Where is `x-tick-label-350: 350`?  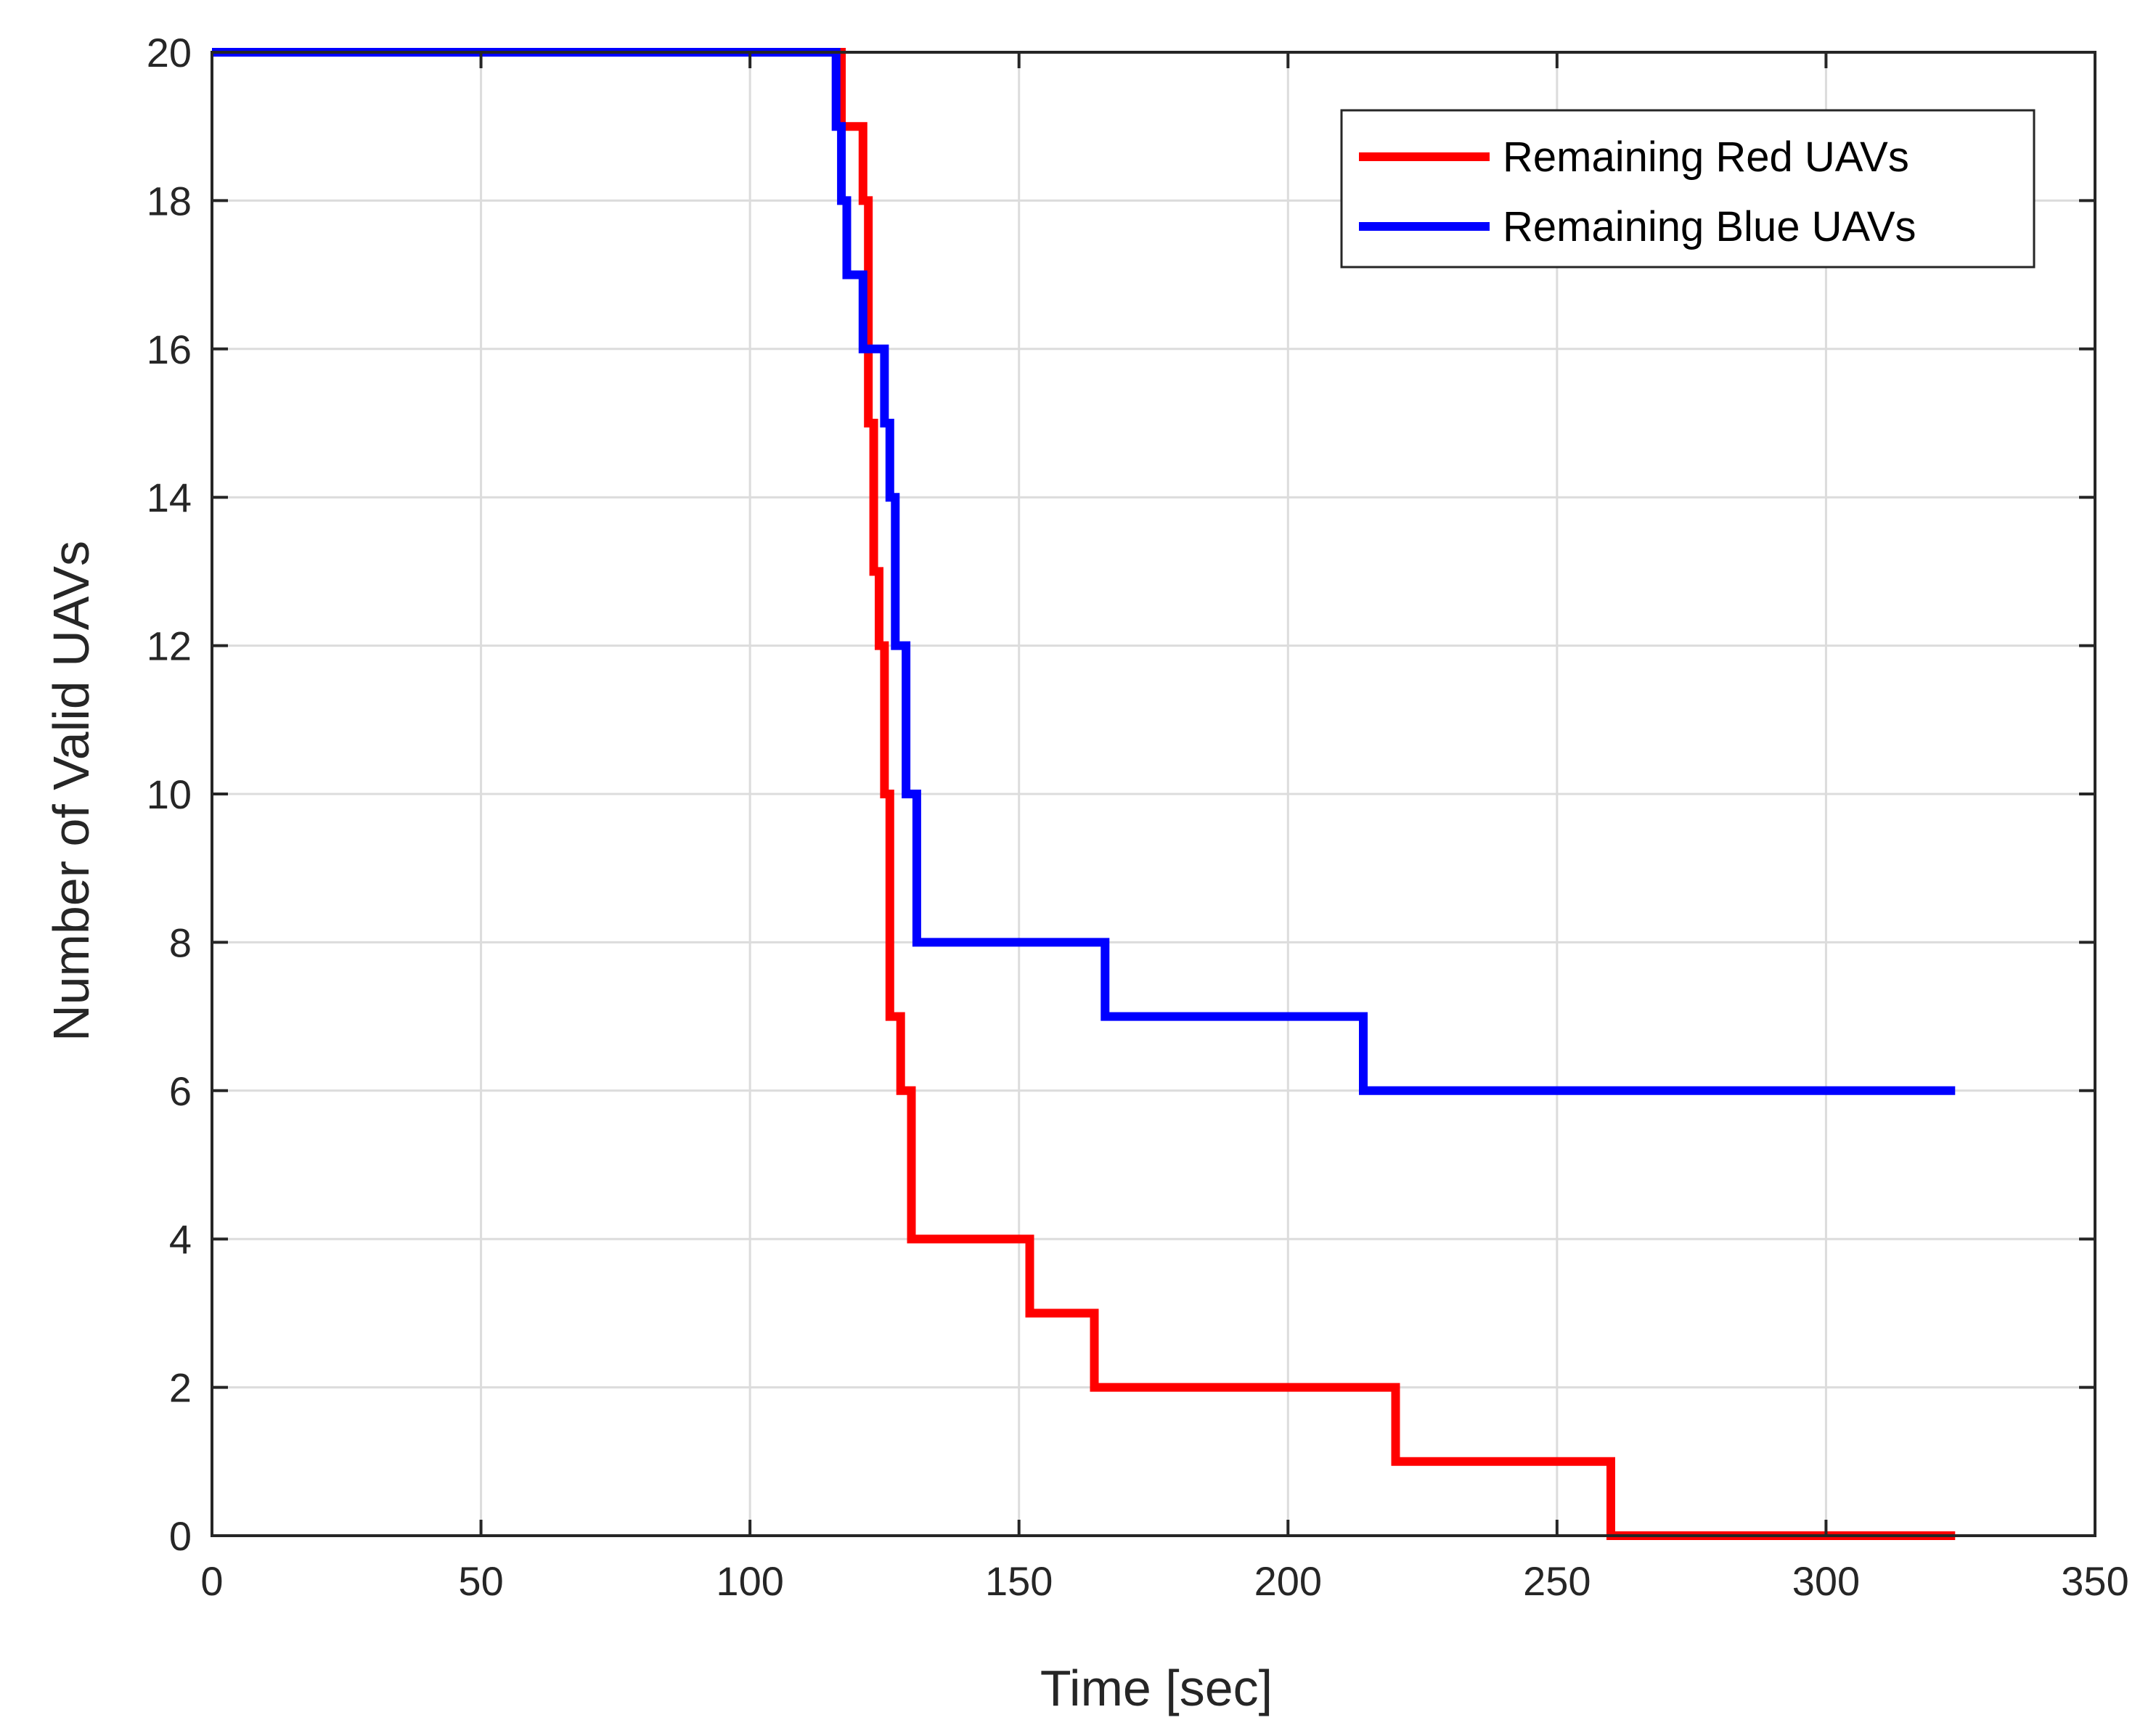
x-tick-label-350: 350 is located at coordinates (2095, 1581).